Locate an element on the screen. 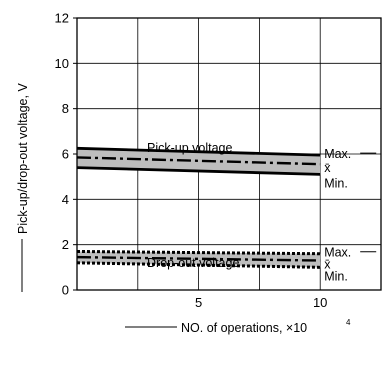 The image size is (389, 365). y-tick-label: 0 is located at coordinates (65, 290).